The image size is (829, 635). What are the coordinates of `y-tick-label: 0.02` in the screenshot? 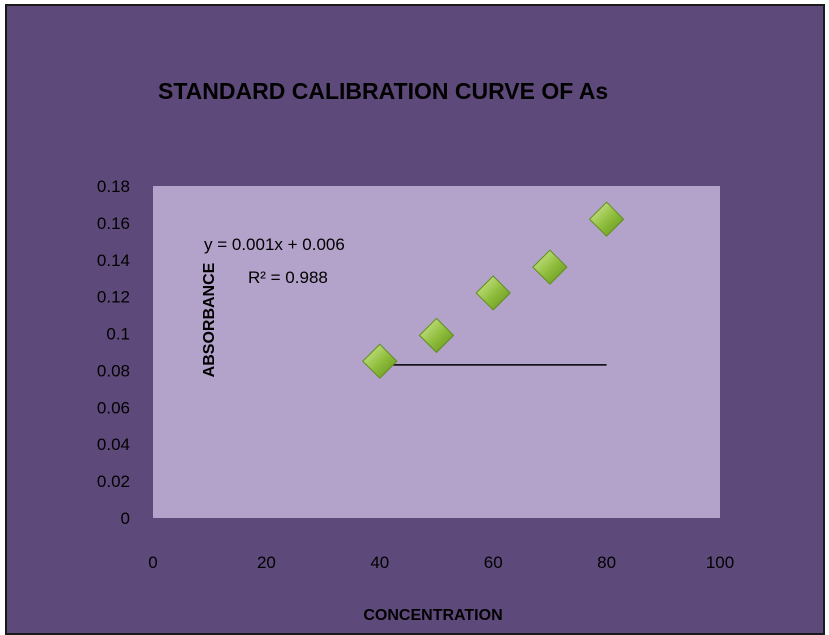 It's located at (113, 481).